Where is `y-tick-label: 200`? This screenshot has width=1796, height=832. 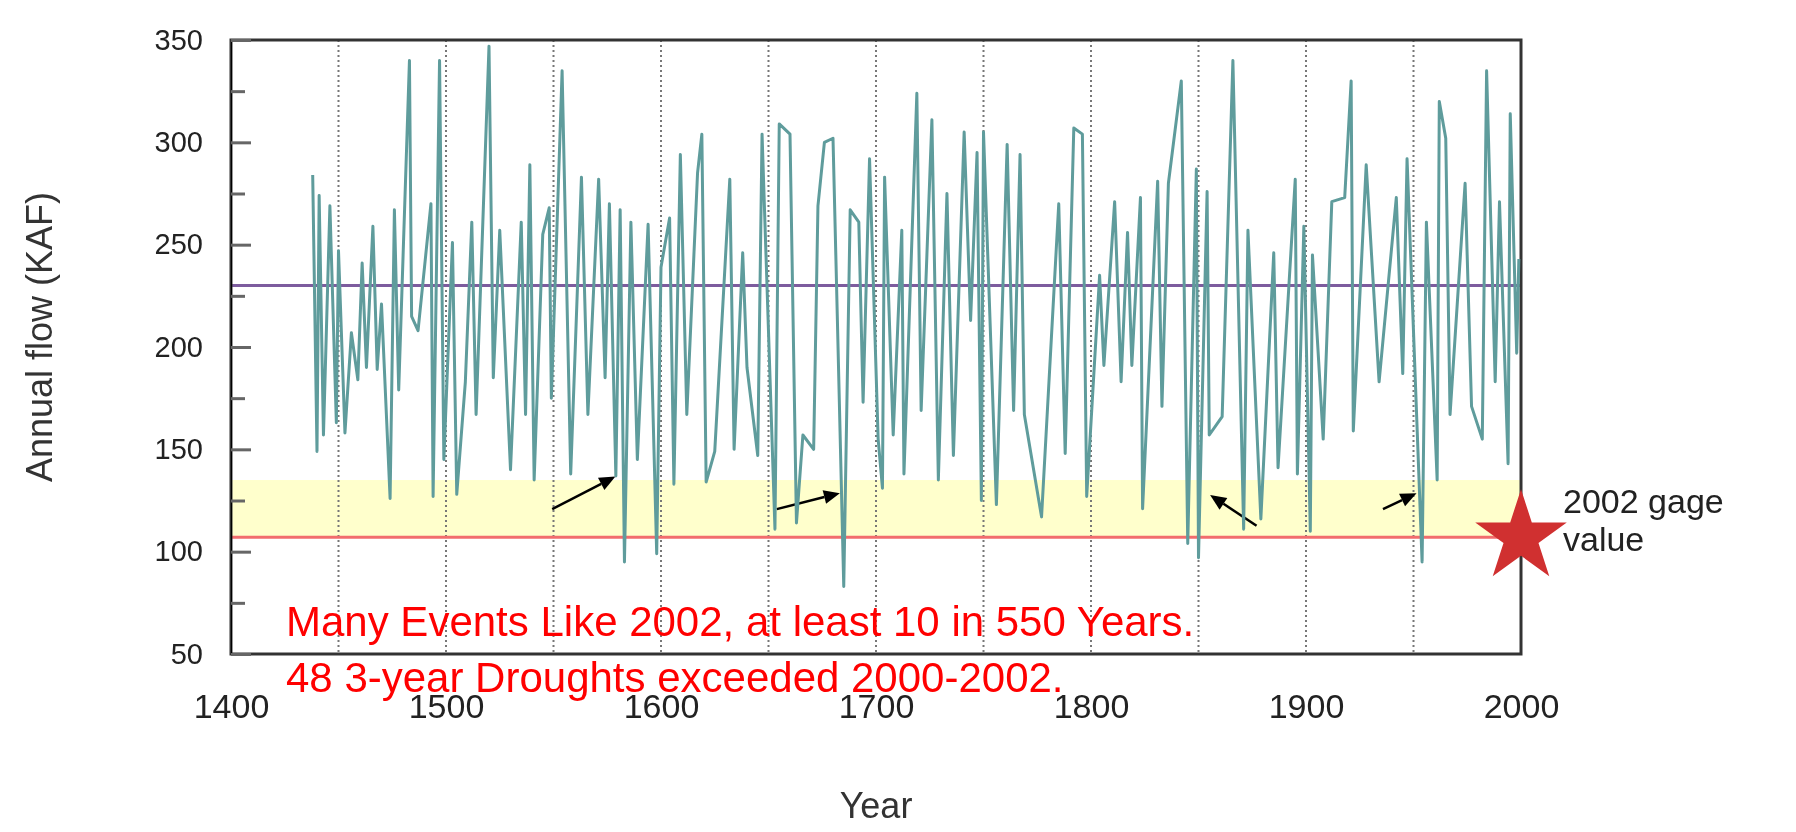
y-tick-label: 200 is located at coordinates (178, 346).